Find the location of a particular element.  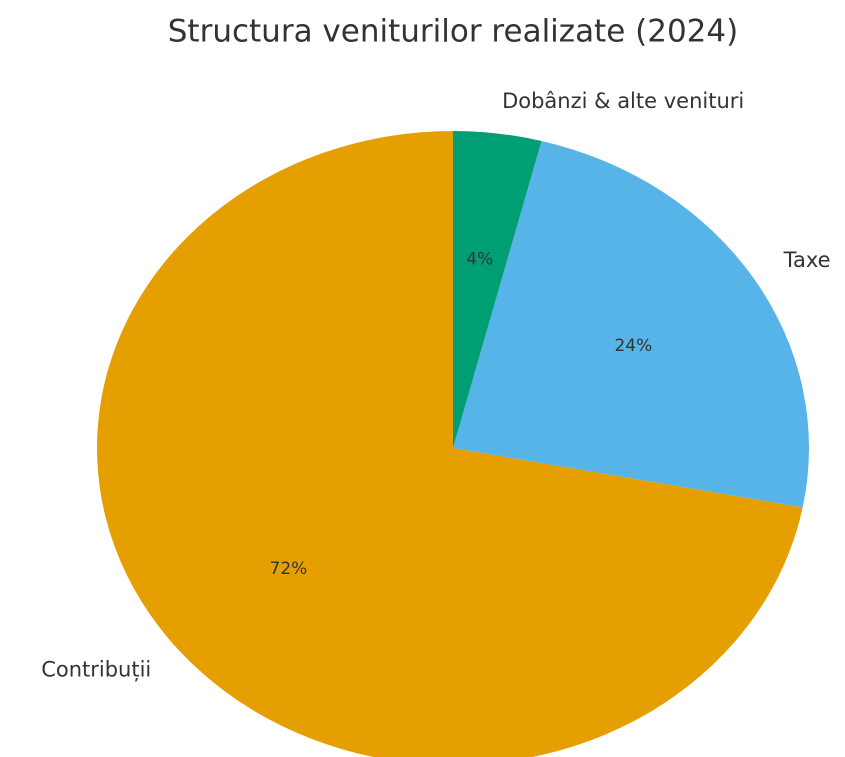

slice-label: Contribuții is located at coordinates (96, 669).